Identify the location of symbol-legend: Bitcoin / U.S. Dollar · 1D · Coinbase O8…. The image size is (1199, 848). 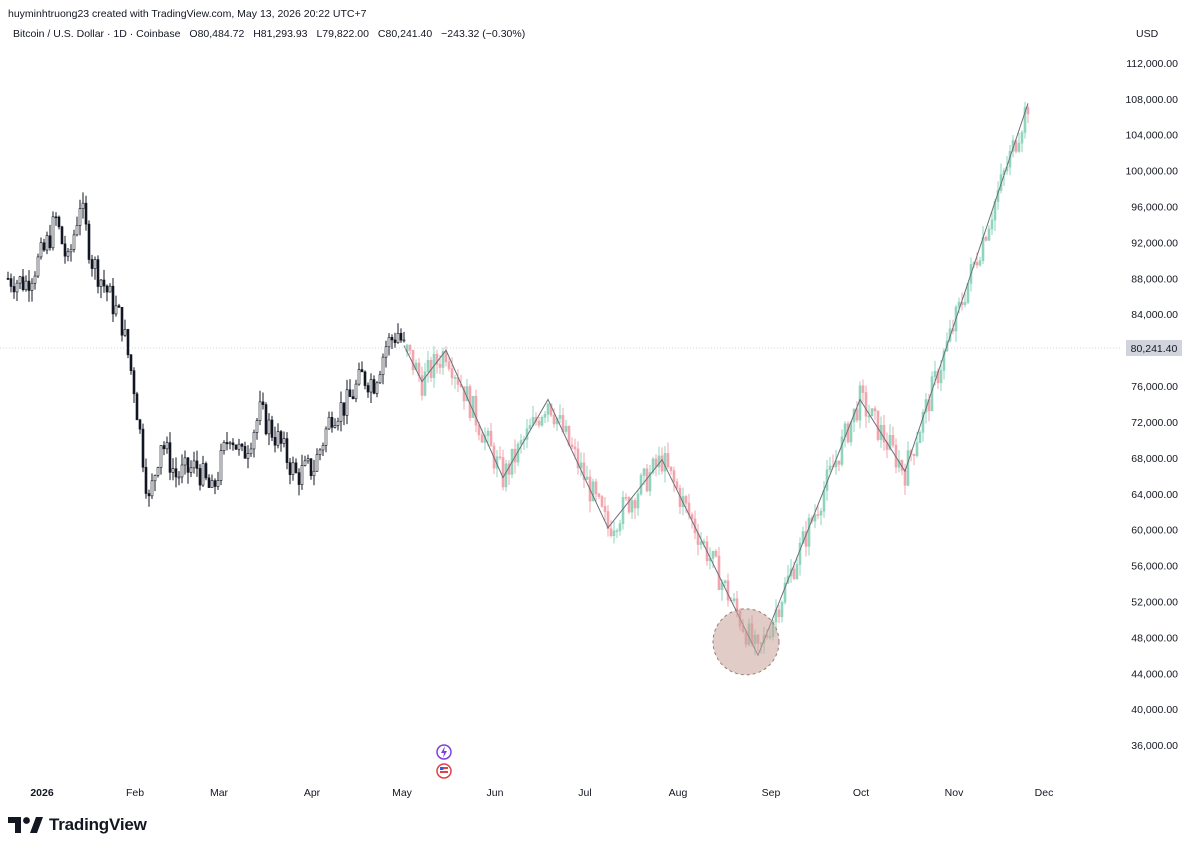
(272, 34).